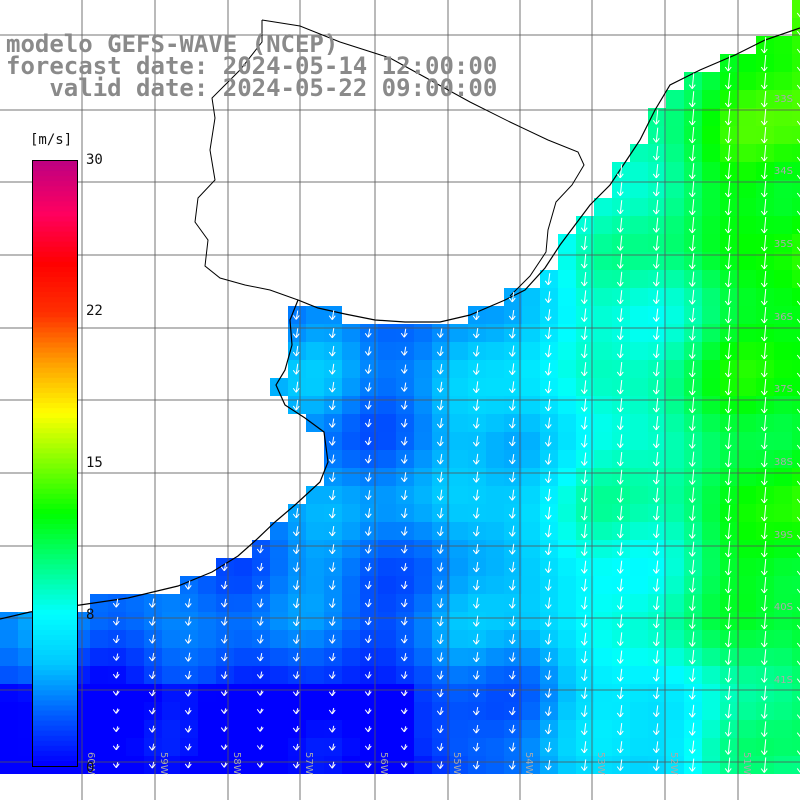 The height and width of the screenshot is (800, 800). I want to click on latitude-label: 39S, so click(783, 535).